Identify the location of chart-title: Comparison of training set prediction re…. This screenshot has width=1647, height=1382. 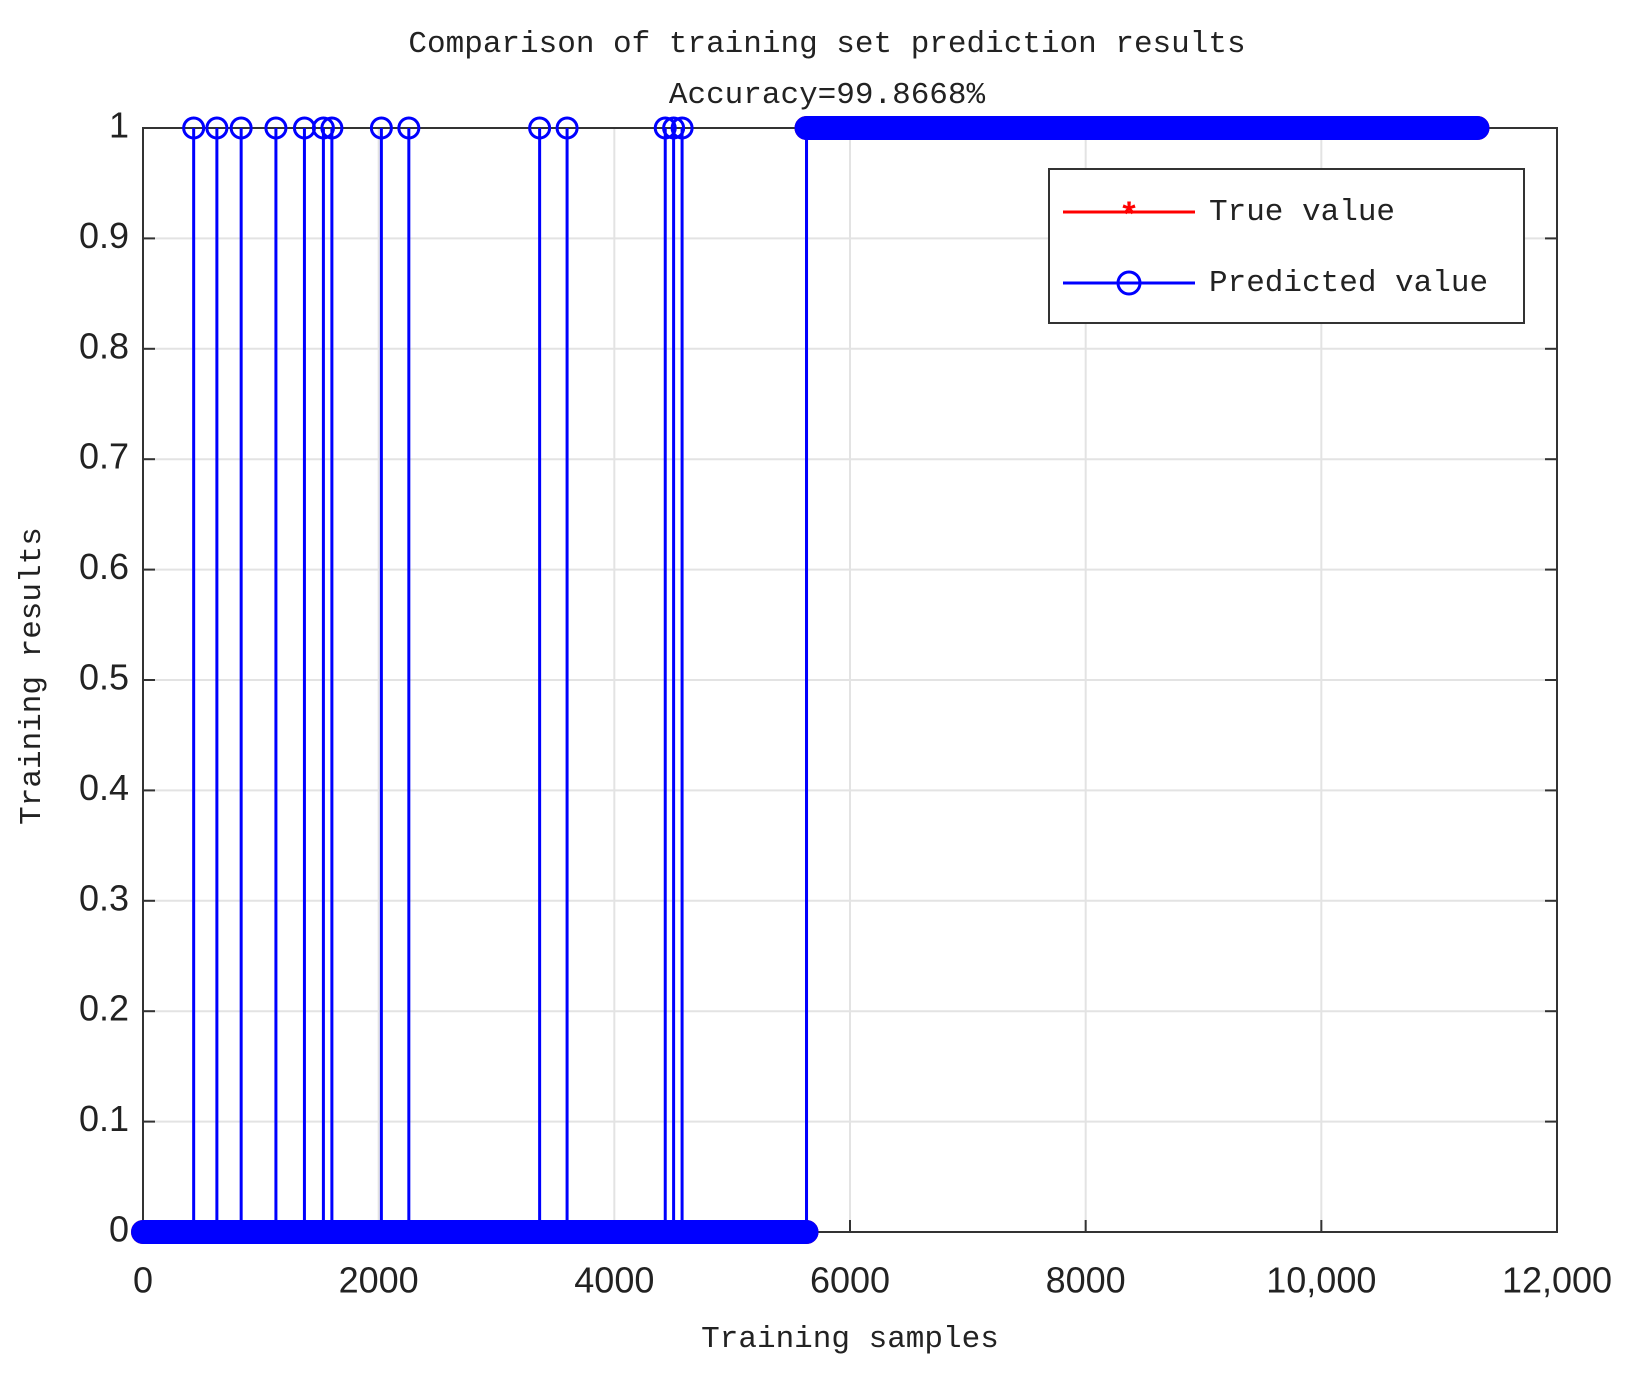
(826, 44).